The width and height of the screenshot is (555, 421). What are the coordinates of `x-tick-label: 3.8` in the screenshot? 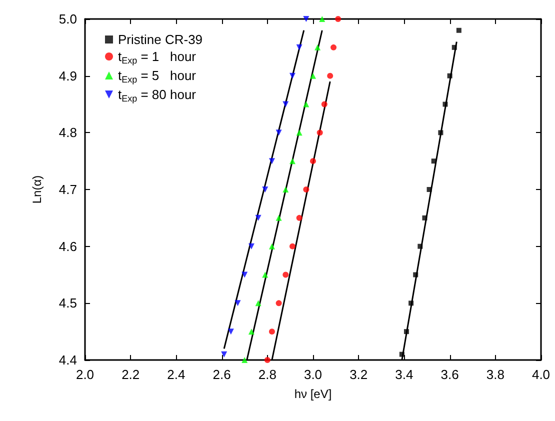 It's located at (495, 374).